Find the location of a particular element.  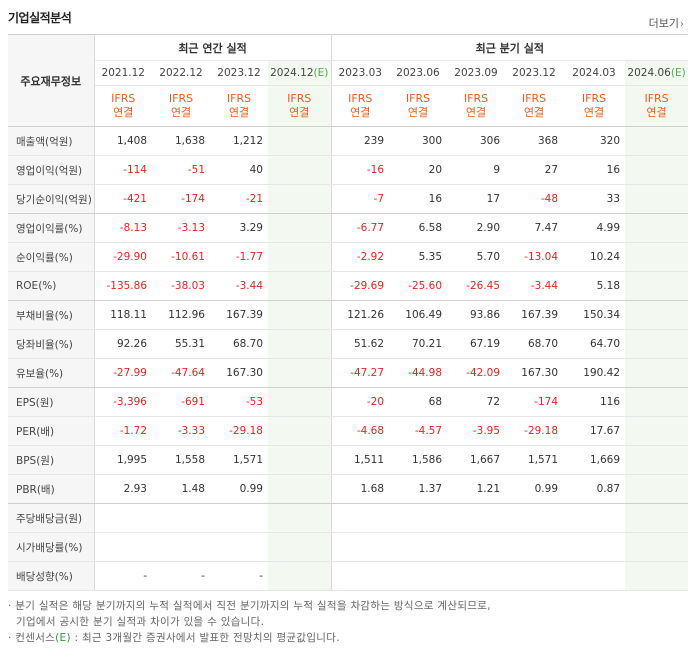

period-header: 2024.06(E) is located at coordinates (657, 73).